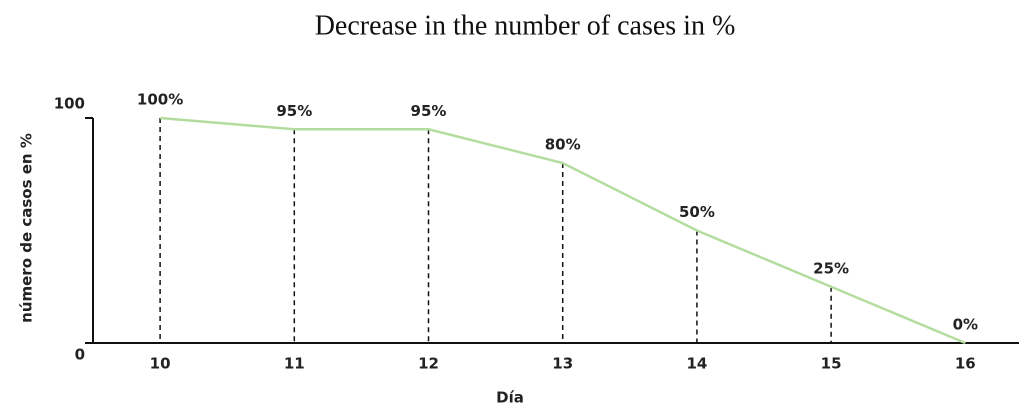  Describe the element at coordinates (563, 145) in the screenshot. I see `data-label: 80%` at that location.